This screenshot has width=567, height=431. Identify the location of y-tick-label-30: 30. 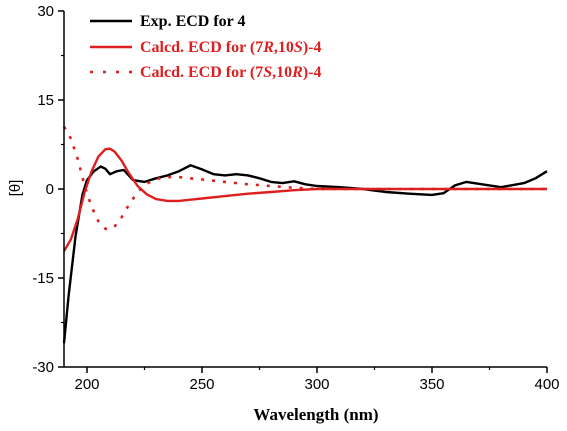
(45, 11).